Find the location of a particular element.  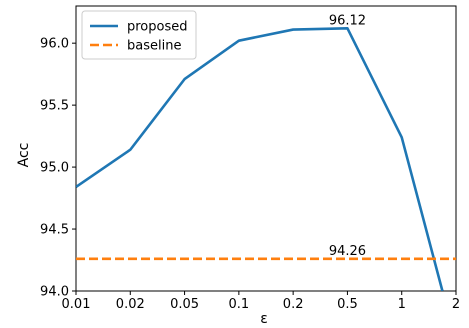

legend-box is located at coordinates (139, 35).